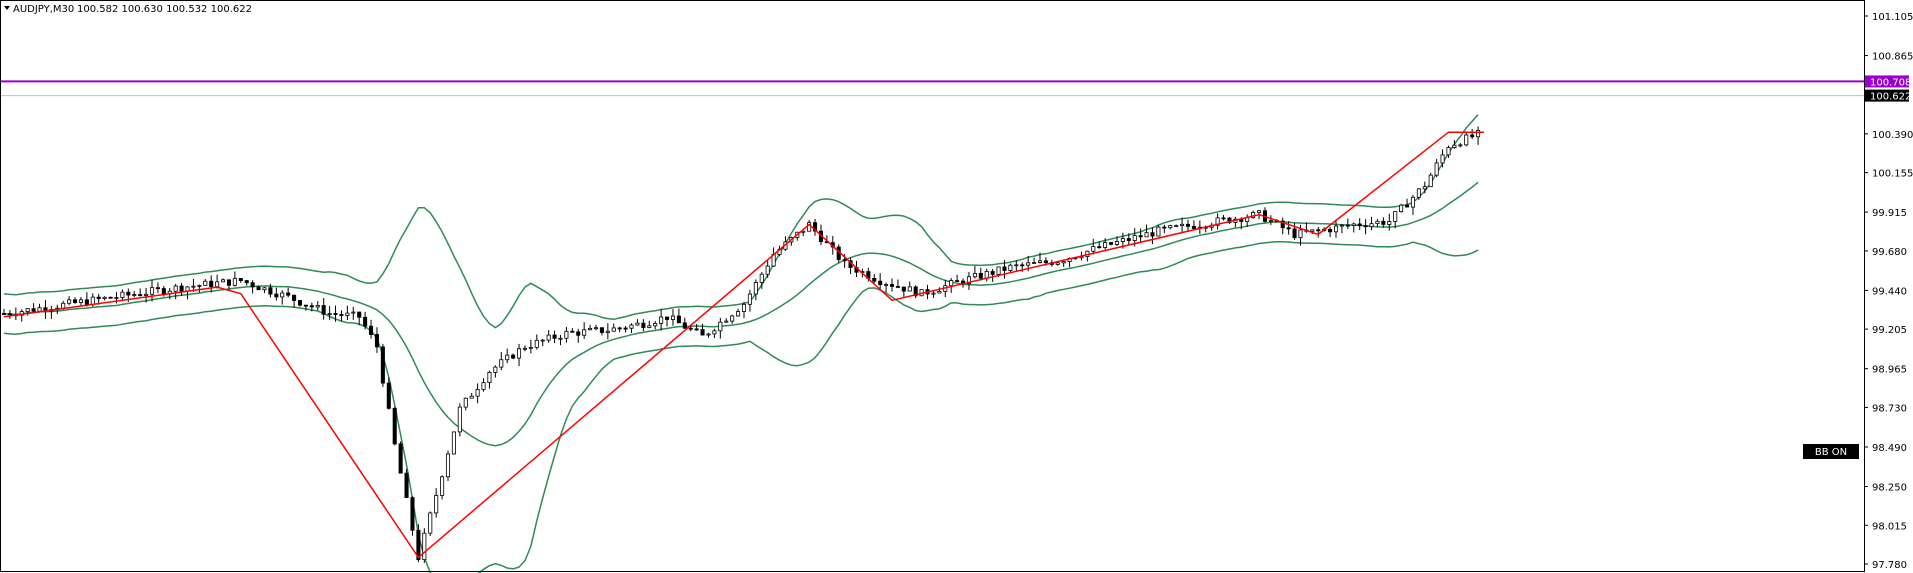 This screenshot has width=1913, height=573. Describe the element at coordinates (1889, 408) in the screenshot. I see `y-tick-label: 98.730` at that location.